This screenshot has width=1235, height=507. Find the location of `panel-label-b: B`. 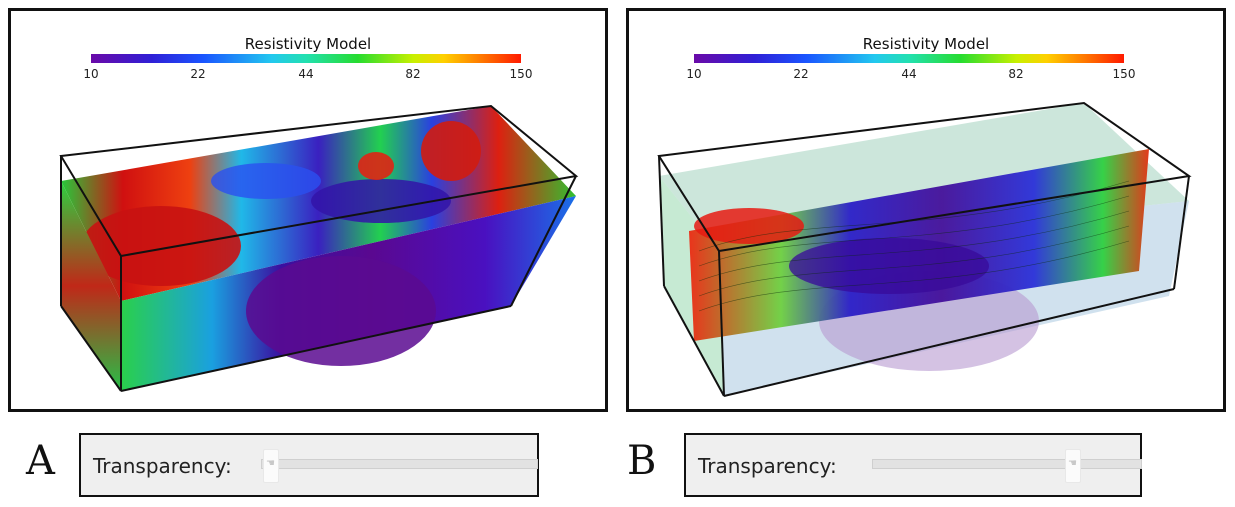

panel-label-b: B is located at coordinates (642, 461).